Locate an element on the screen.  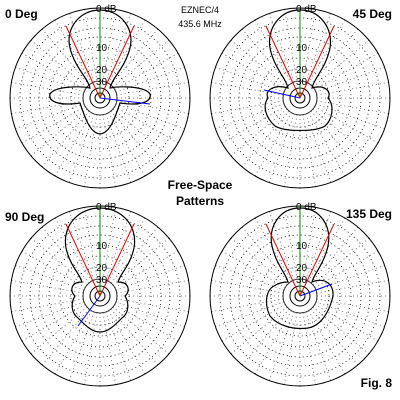
figure-label: Fig. 8 is located at coordinates (377, 383).